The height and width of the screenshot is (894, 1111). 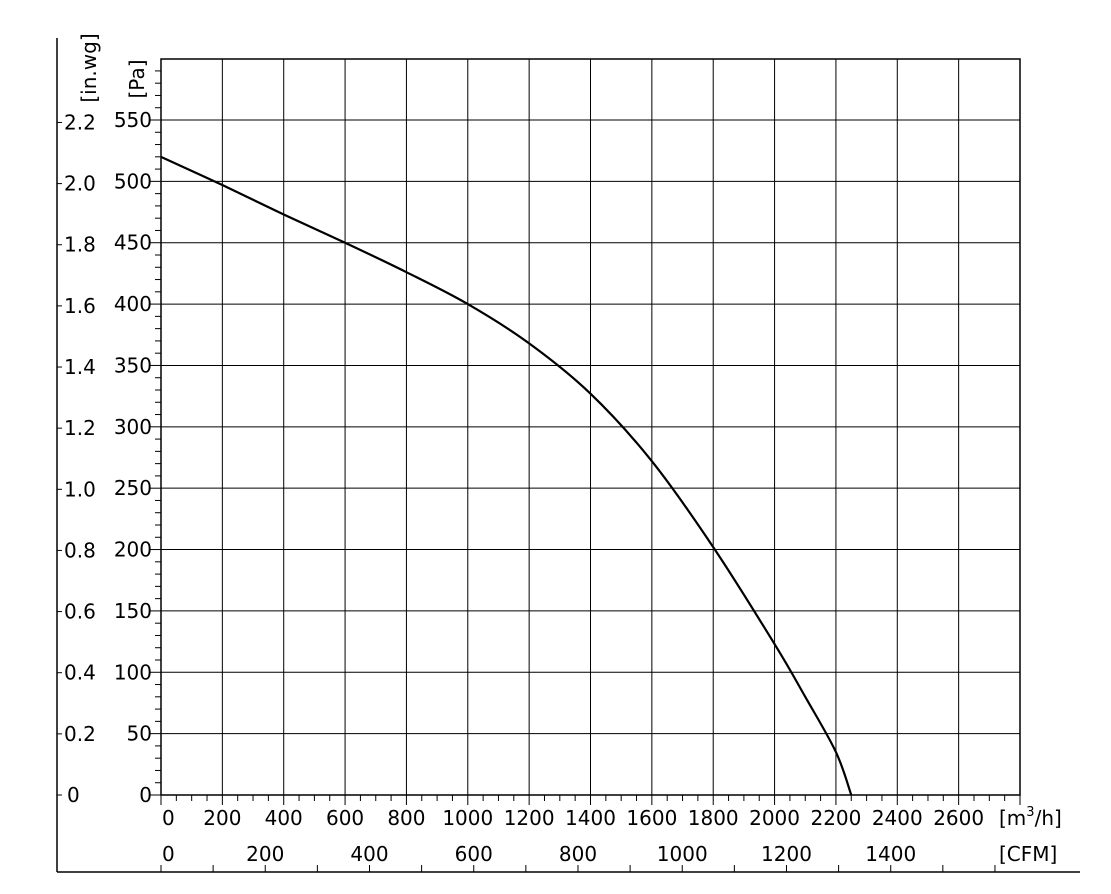 I want to click on y-tick-label-inwg: 0.6, so click(x=80, y=612).